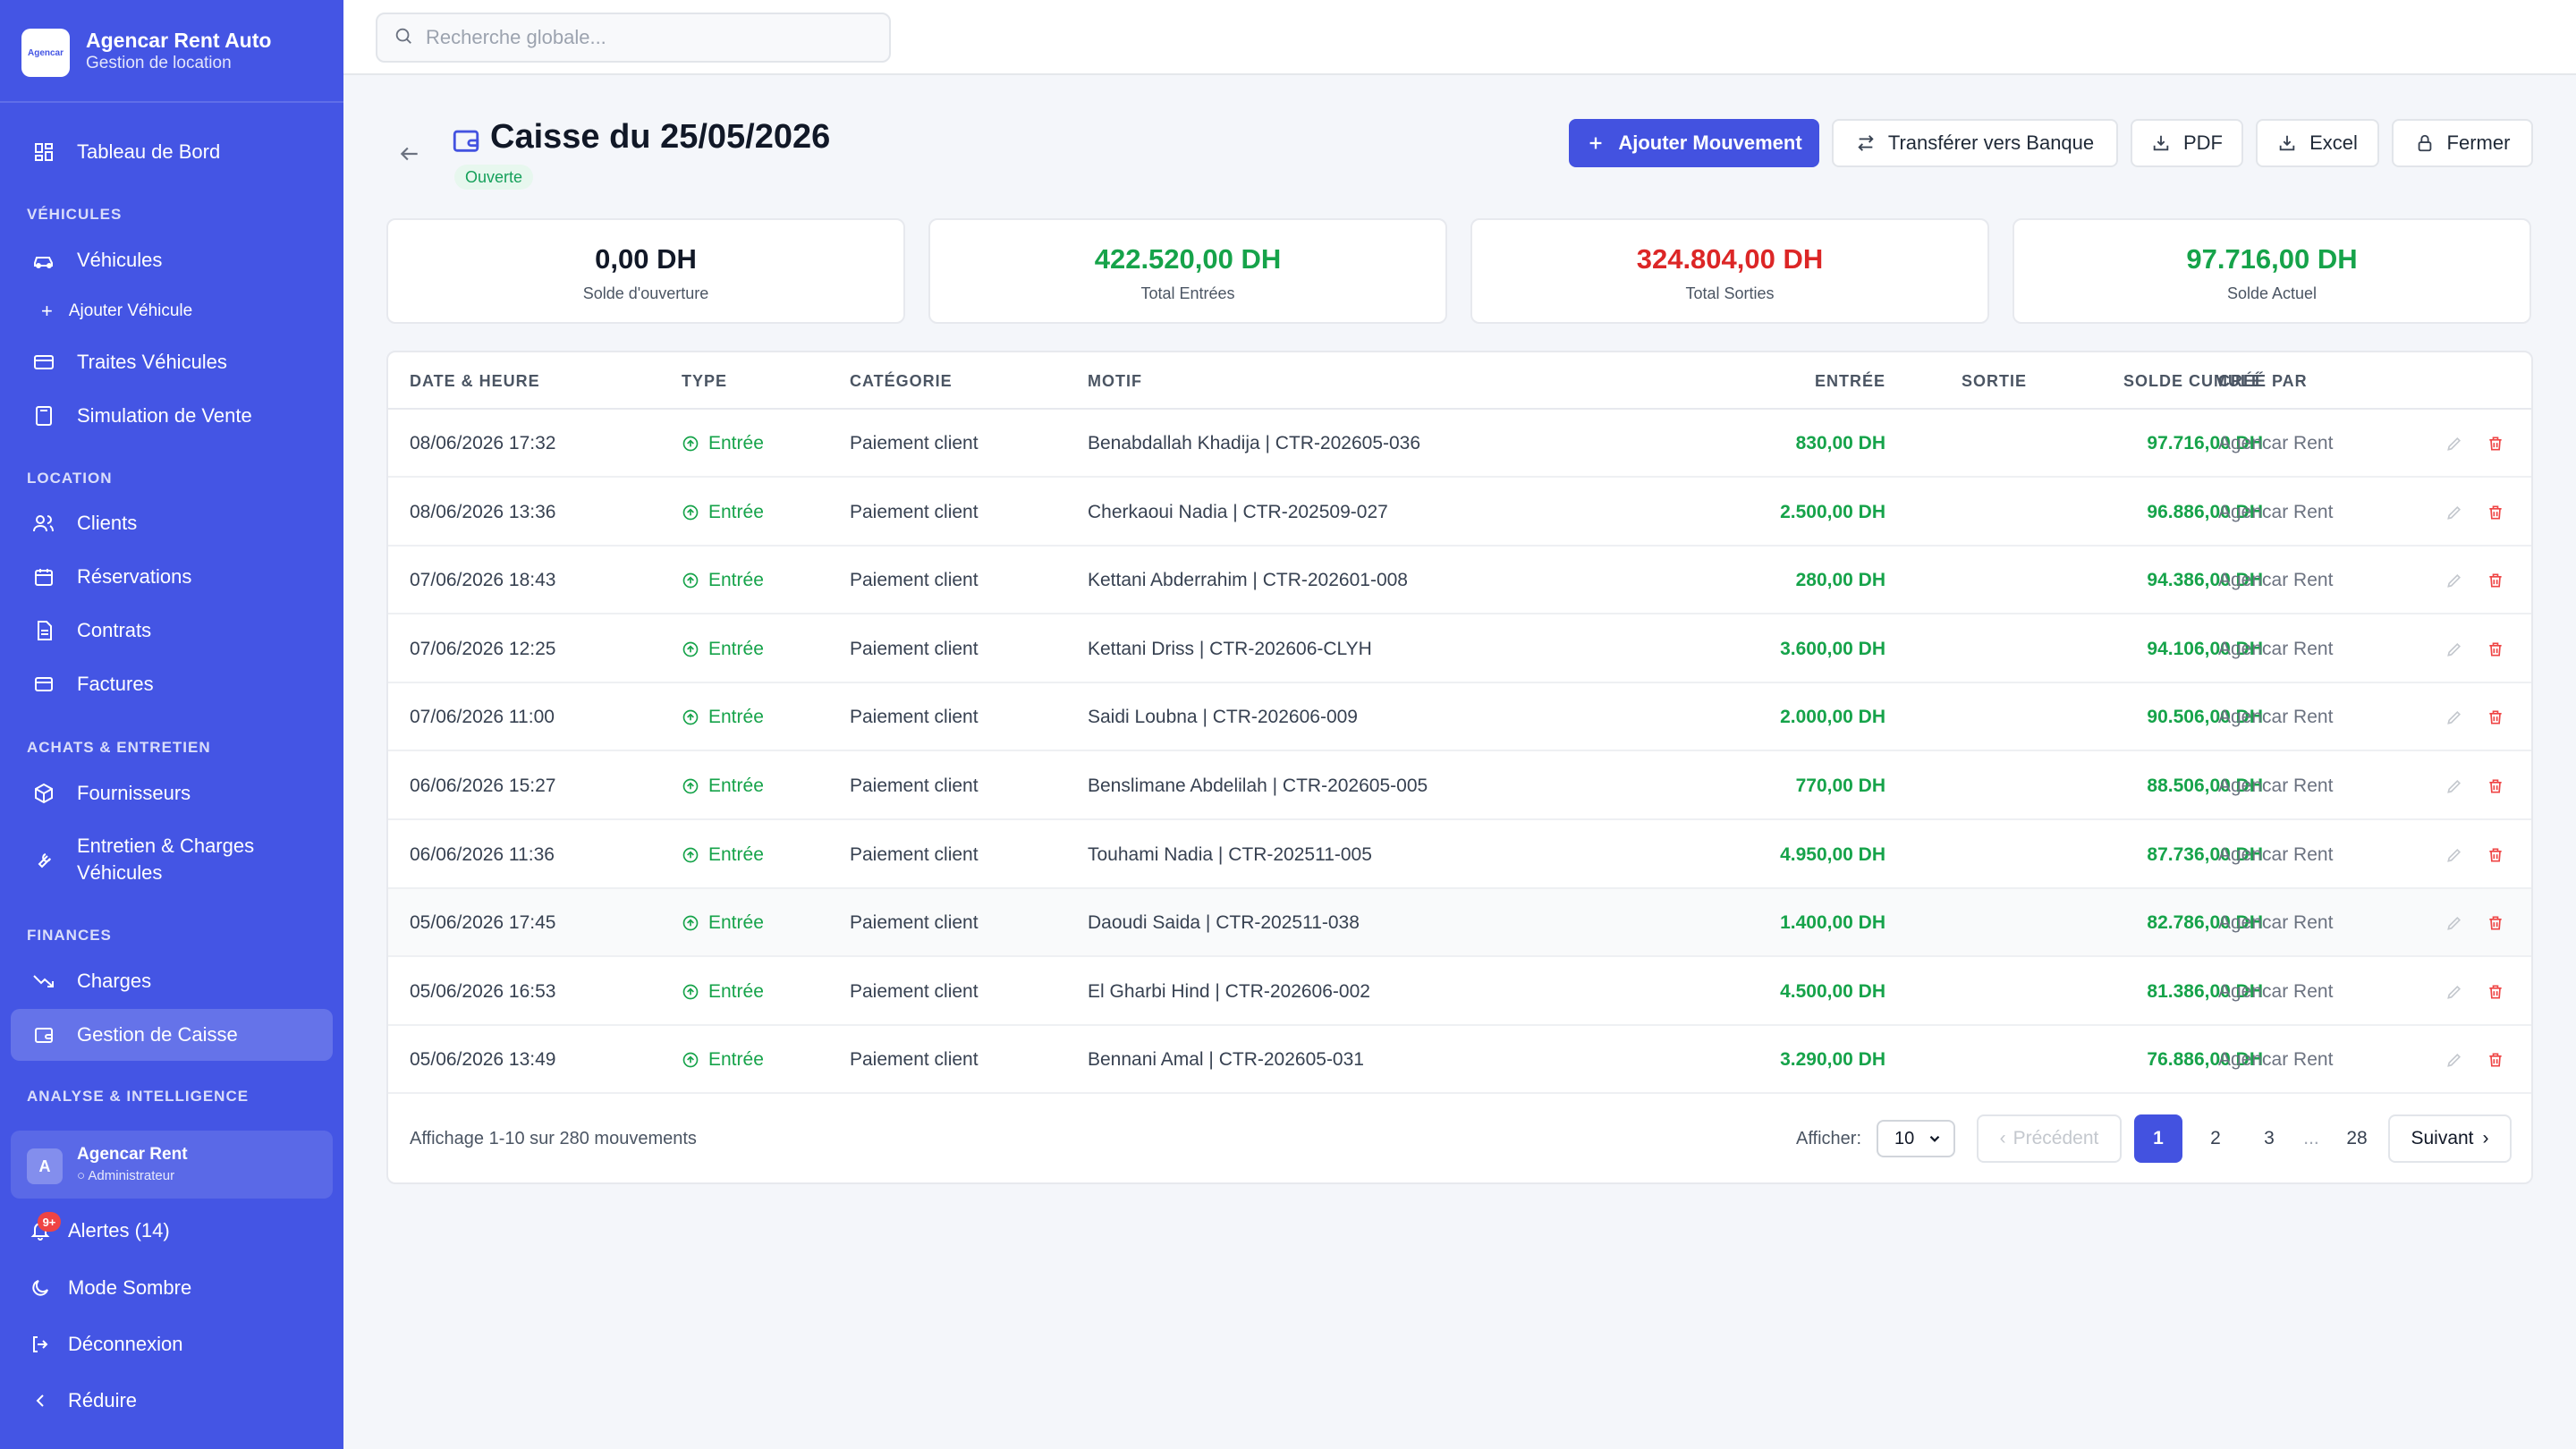 The image size is (2576, 1449). Describe the element at coordinates (172, 523) in the screenshot. I see `sidebar-item-clients: Clients` at that location.